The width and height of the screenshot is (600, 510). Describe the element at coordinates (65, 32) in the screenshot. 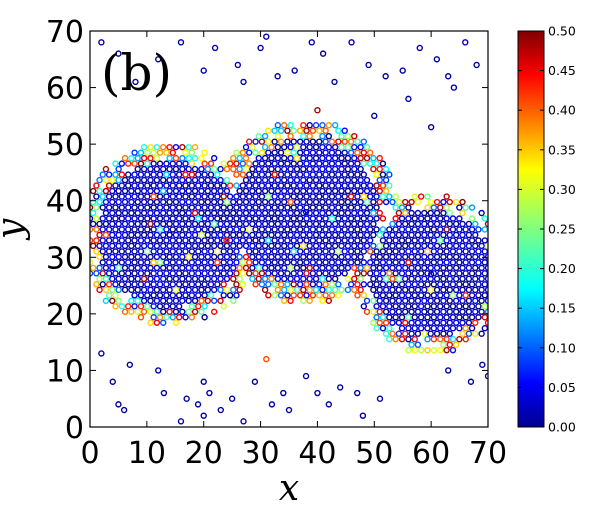

I see `y-tick-label: 70` at that location.